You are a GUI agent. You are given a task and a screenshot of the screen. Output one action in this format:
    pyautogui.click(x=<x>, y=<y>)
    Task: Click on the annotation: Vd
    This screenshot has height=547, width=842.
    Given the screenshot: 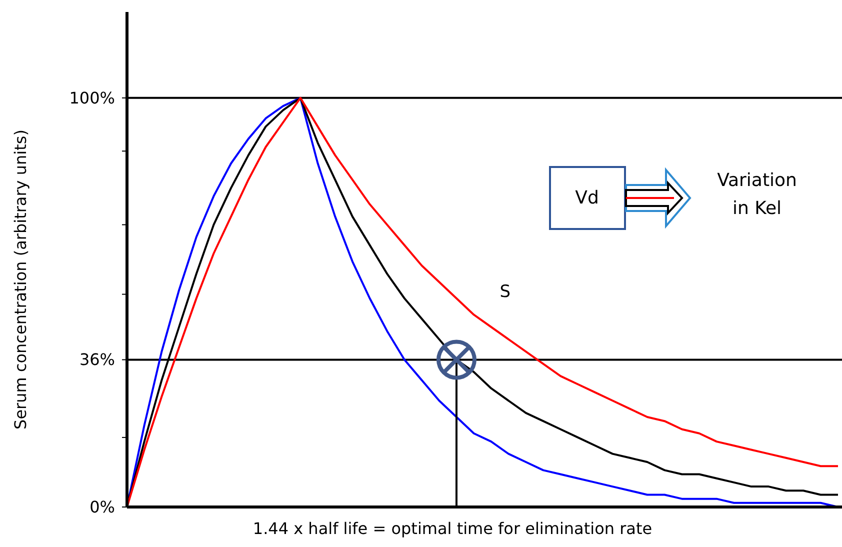 What is the action you would take?
    pyautogui.click(x=587, y=198)
    